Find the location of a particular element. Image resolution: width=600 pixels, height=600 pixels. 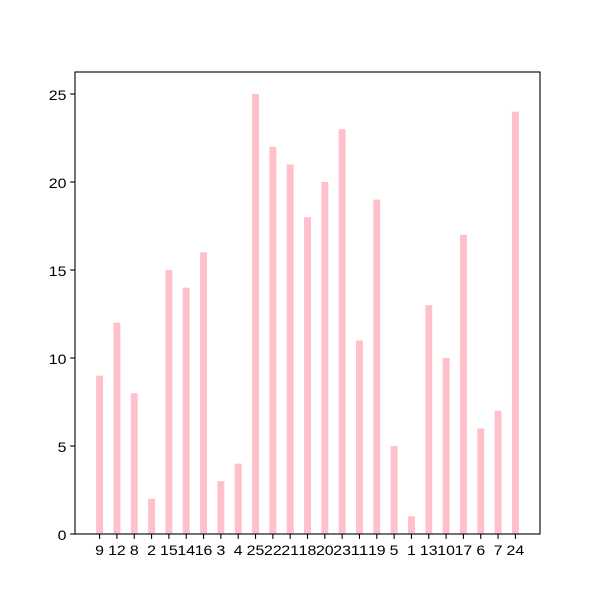

svg-text: 24 is located at coordinates (516, 550).